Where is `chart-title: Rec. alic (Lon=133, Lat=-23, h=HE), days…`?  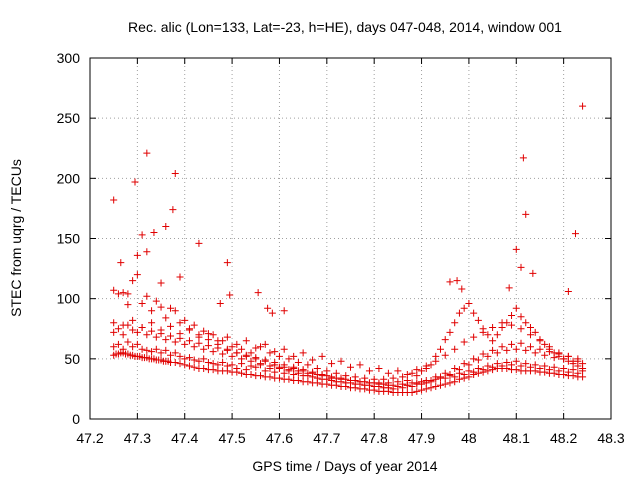 chart-title: Rec. alic (Lon=133, Lat=-23, h=HE), days… is located at coordinates (345, 27).